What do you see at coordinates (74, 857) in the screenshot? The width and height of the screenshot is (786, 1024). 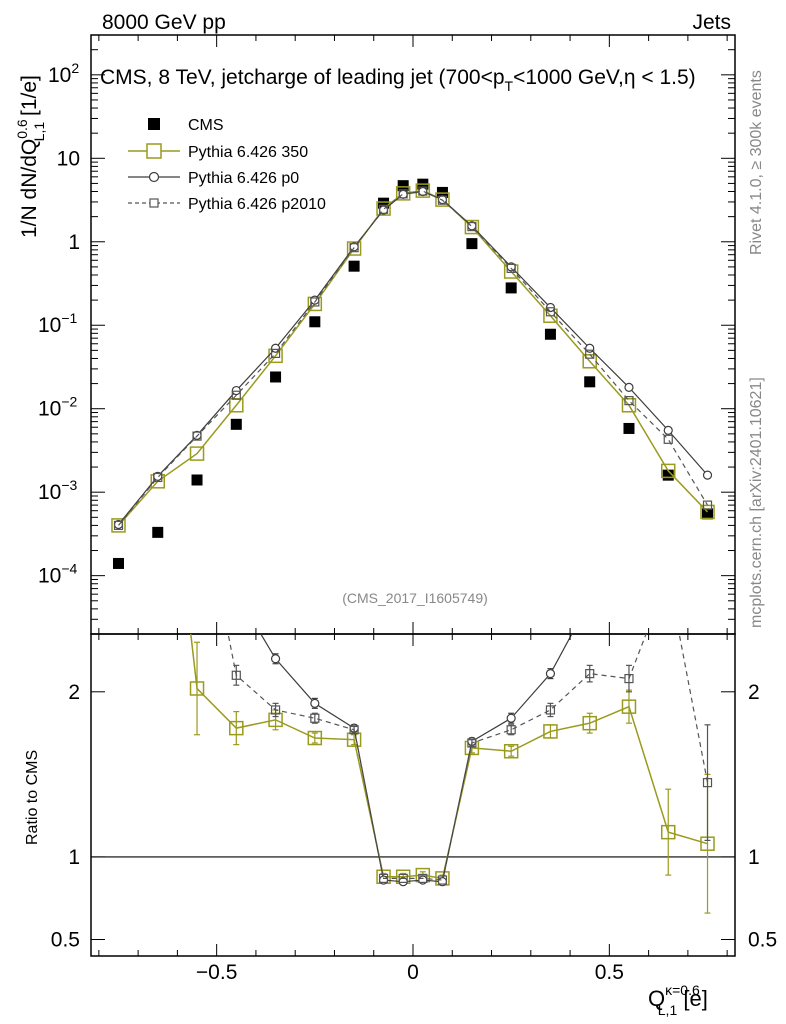 I see `ratio-tick-label-left-1: 1` at bounding box center [74, 857].